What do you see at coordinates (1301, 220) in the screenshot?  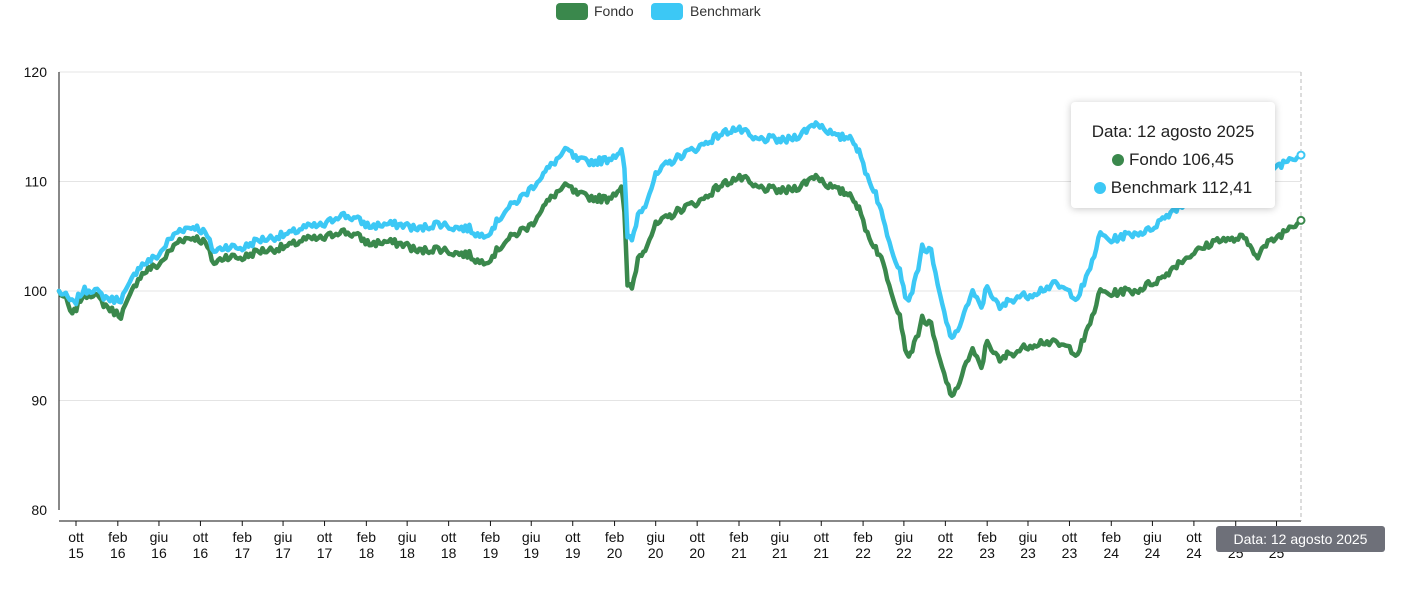 I see `endpoint-marker-fondo` at bounding box center [1301, 220].